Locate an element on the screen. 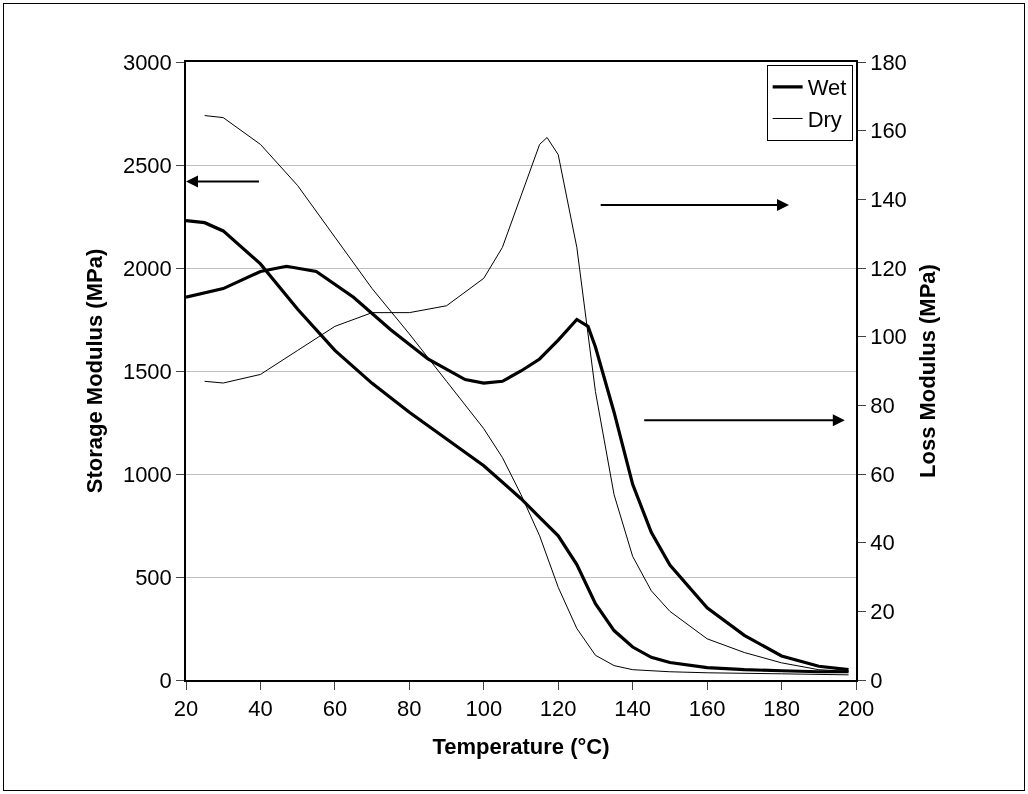  y2-tick-label: 120 is located at coordinates (888, 268).